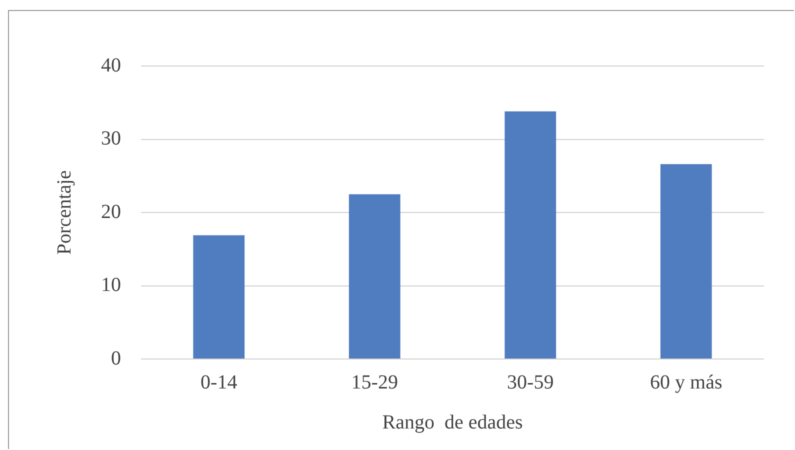 This screenshot has height=450, width=795. What do you see at coordinates (111, 65) in the screenshot?
I see `y-tick-label: 40` at bounding box center [111, 65].